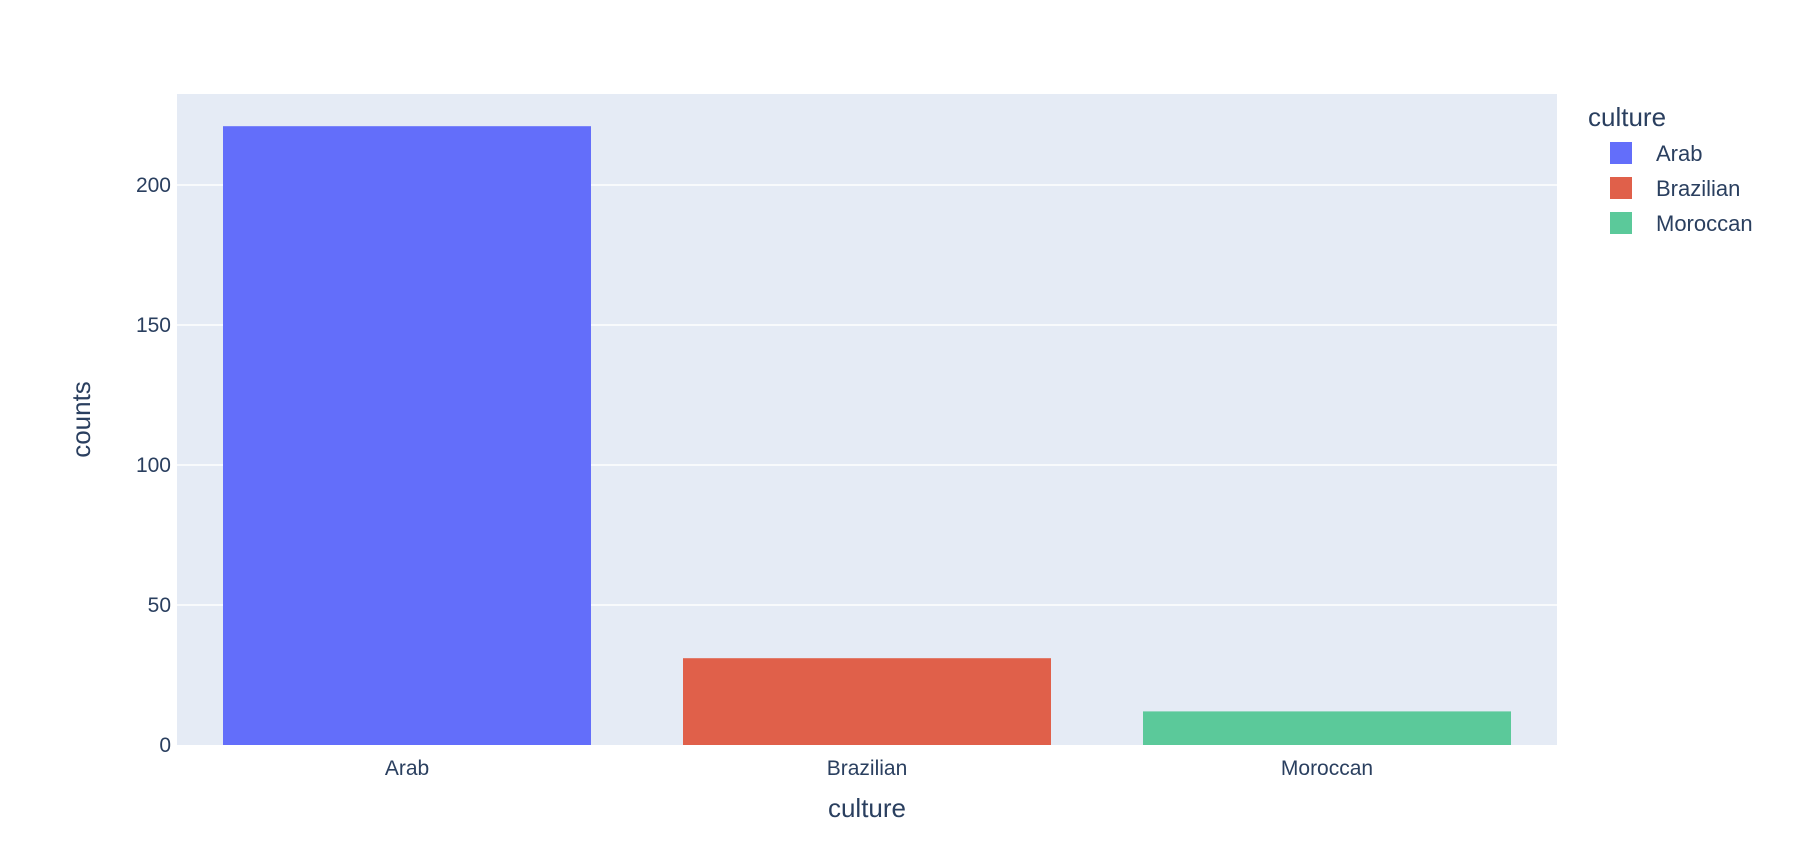 The image size is (1800, 851). What do you see at coordinates (1679, 153) in the screenshot?
I see `legend-label: Arab` at bounding box center [1679, 153].